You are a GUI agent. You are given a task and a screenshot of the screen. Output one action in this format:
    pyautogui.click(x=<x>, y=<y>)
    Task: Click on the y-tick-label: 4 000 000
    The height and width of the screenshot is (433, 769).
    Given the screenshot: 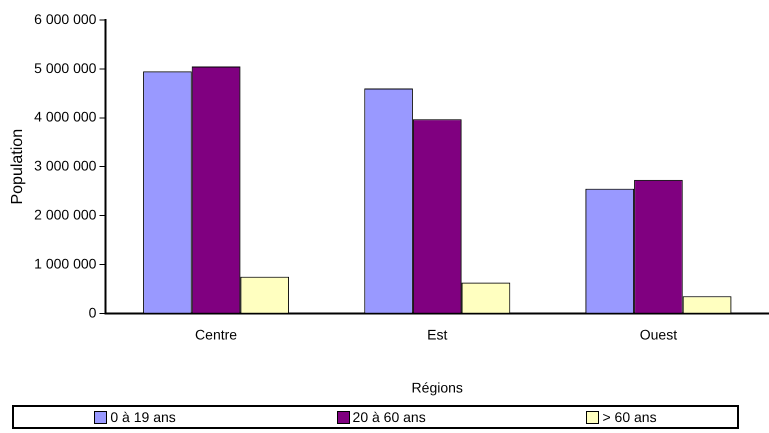 What is the action you would take?
    pyautogui.click(x=65, y=116)
    